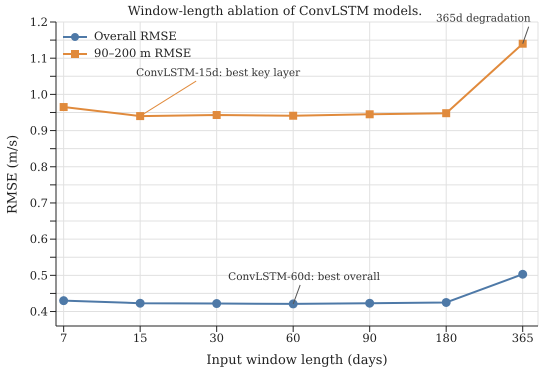 This screenshot has width=550, height=378. Describe the element at coordinates (275, 10) in the screenshot. I see `chart-title: Window-length ablation of ConvLSTM models.` at that location.